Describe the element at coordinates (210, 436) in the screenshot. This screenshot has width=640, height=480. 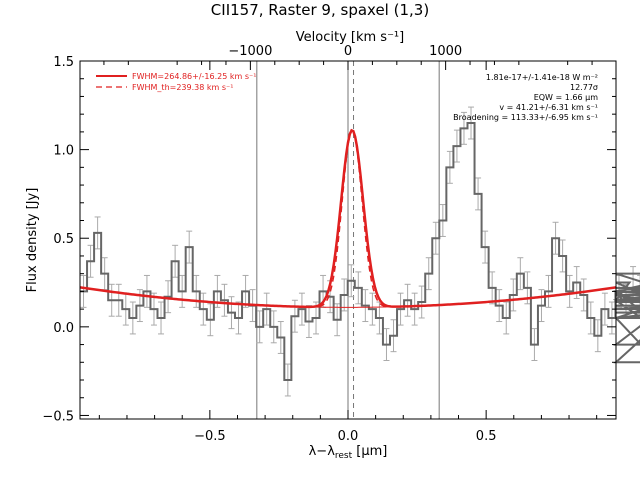
I see `x-tick-label: −0.5` at that location.